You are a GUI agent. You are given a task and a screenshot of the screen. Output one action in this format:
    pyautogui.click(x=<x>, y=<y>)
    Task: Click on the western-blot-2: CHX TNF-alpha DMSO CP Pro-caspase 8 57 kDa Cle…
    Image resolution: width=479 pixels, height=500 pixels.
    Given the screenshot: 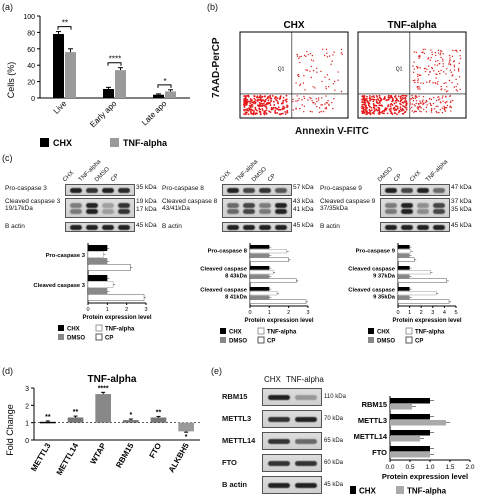 What is the action you would take?
    pyautogui.click(x=239, y=197)
    